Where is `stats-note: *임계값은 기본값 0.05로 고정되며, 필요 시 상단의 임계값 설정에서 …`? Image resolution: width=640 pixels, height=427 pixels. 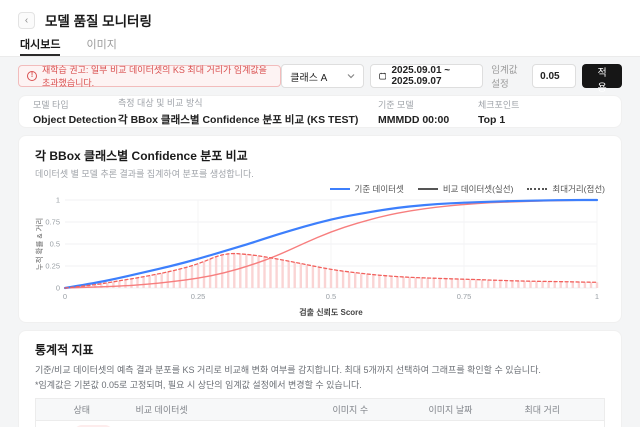 stats-note: *임계값은 기본값 0.05로 고정되며, 필요 시 상단의 임계값 설정에서 … is located at coordinates (198, 385).